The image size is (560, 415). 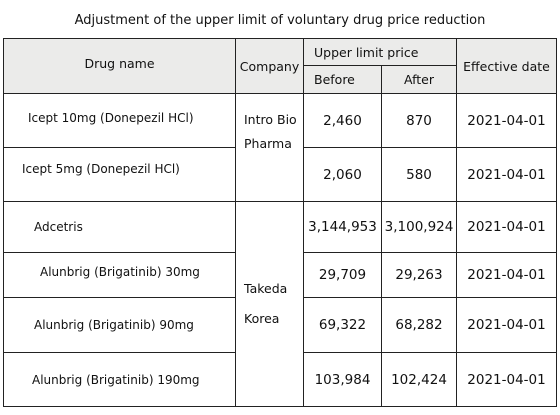 I want to click on company-cell-intro: Intro Bio Pharma, so click(x=269, y=147).